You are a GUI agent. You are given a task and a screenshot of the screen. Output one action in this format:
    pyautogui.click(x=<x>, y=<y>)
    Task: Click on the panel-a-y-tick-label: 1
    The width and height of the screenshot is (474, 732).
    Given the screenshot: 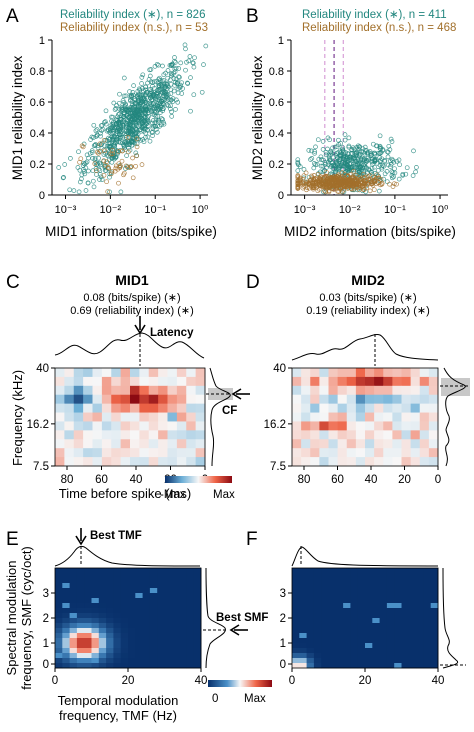 What is the action you would take?
    pyautogui.click(x=42, y=41)
    